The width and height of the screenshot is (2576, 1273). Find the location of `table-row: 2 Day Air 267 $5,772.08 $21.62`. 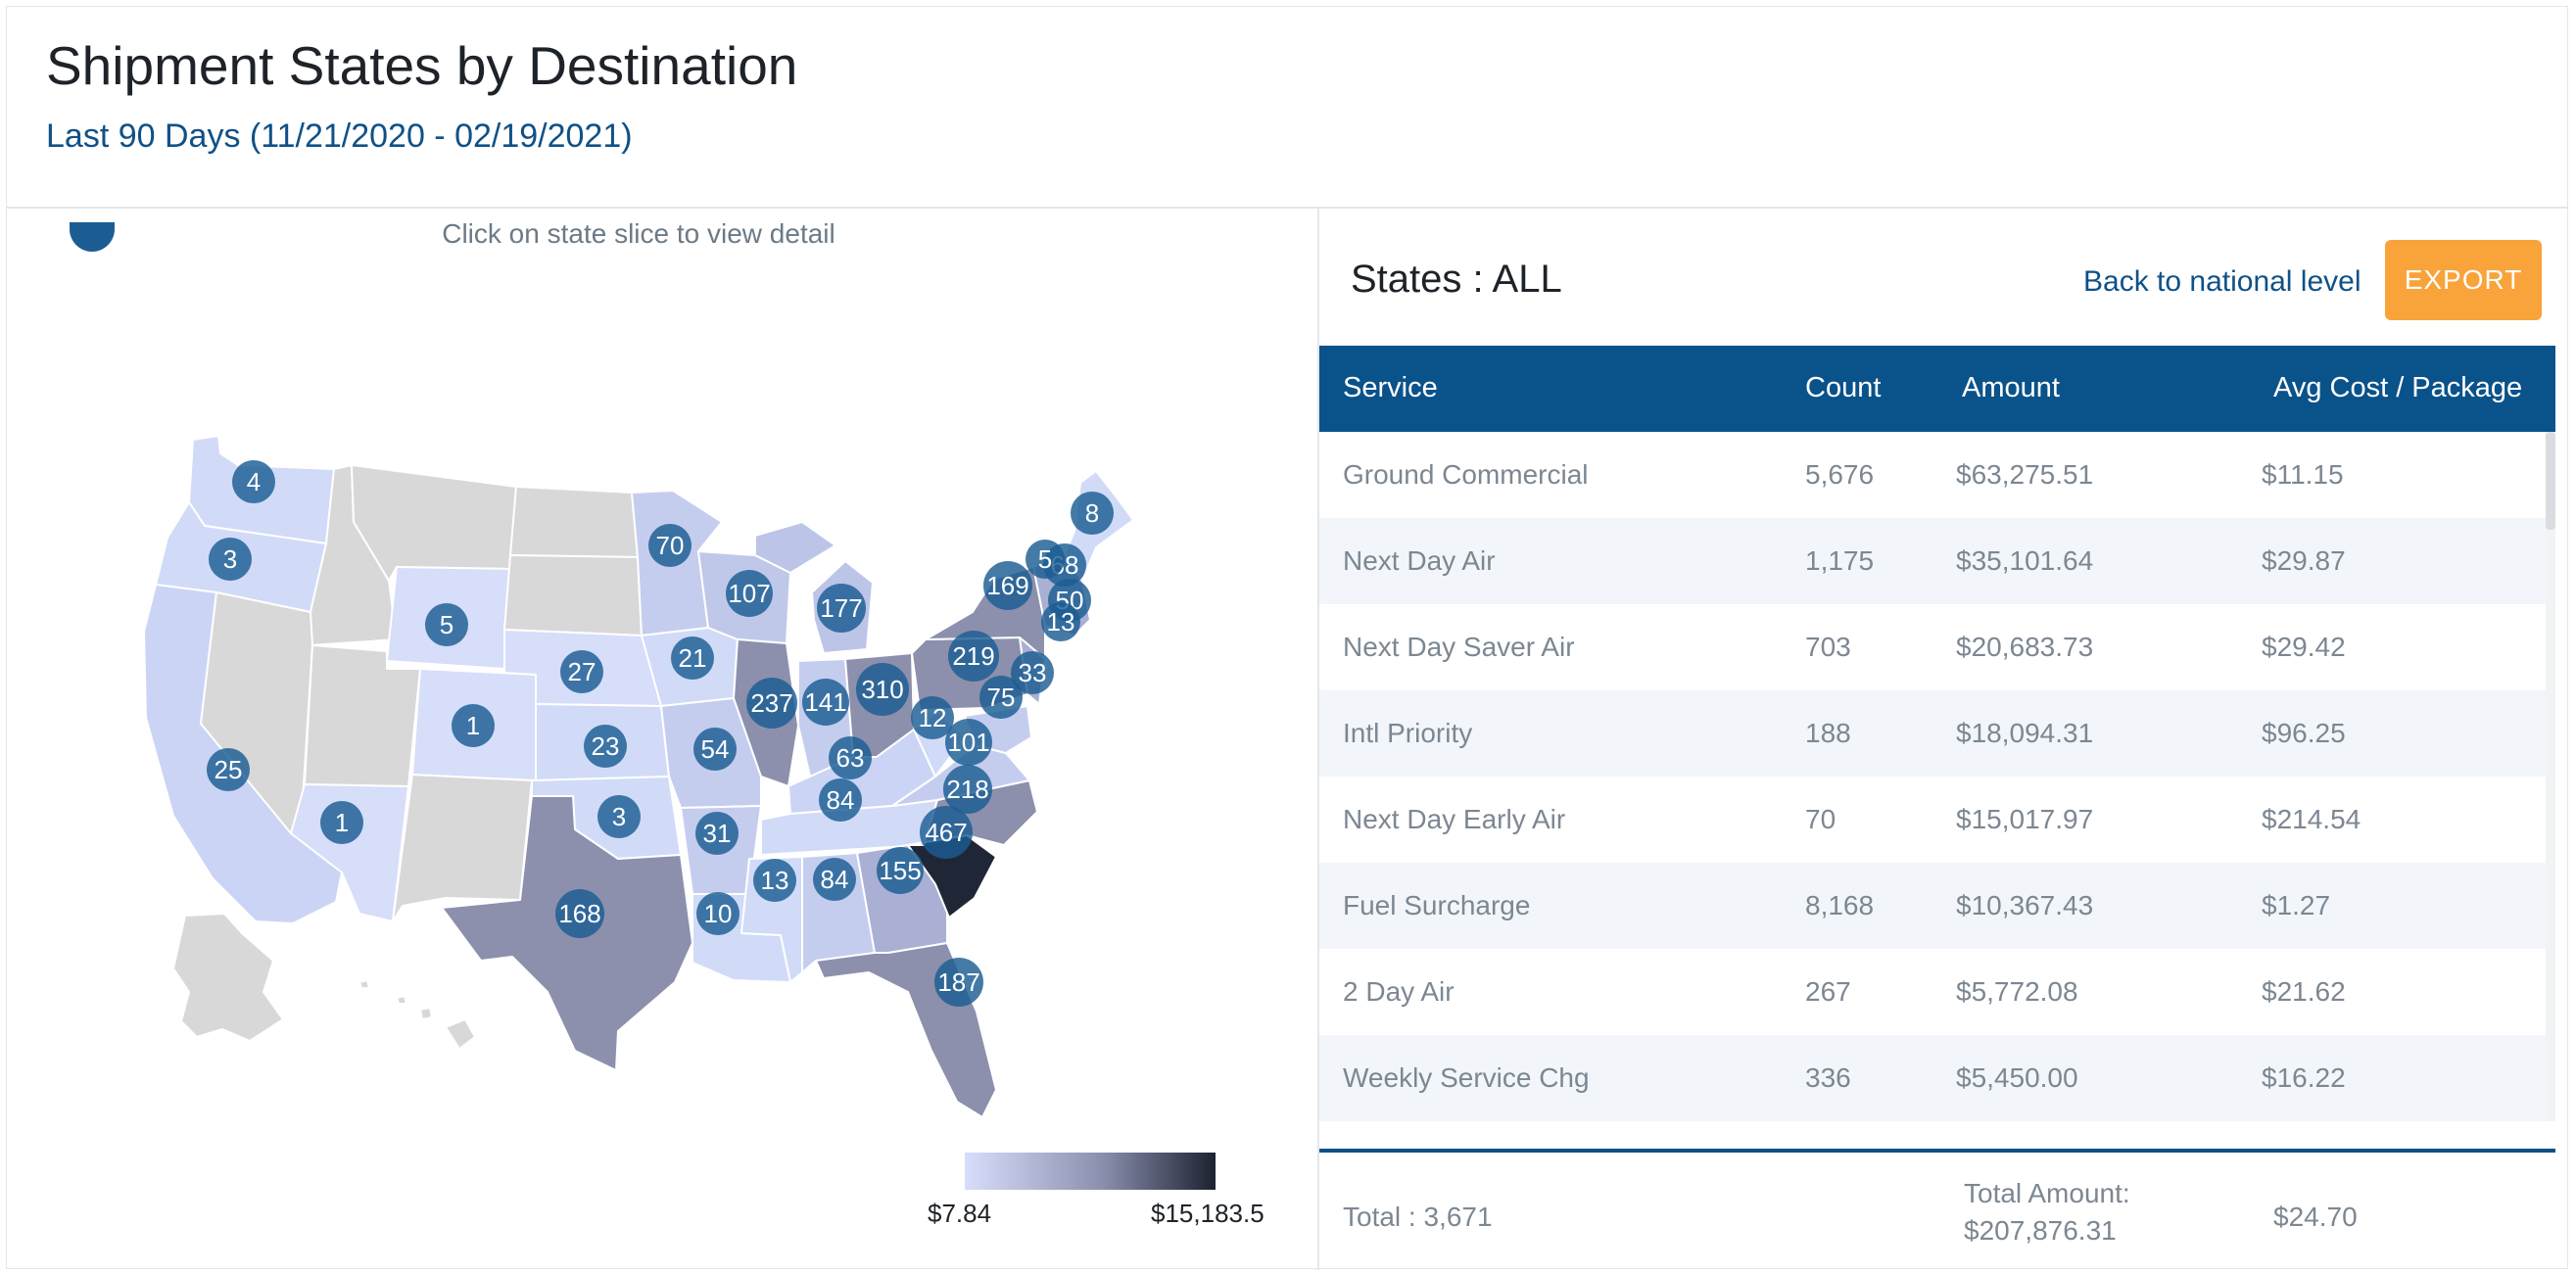

table-row: 2 Day Air 267 $5,772.08 $21.62 is located at coordinates (1932, 992).